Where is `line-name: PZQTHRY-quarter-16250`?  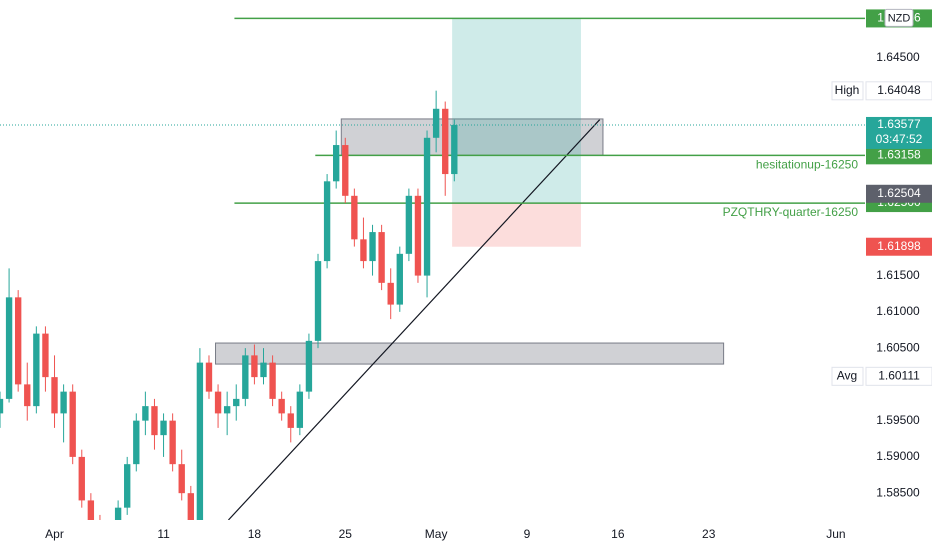
line-name: PZQTHRY-quarter-16250 is located at coordinates (791, 212).